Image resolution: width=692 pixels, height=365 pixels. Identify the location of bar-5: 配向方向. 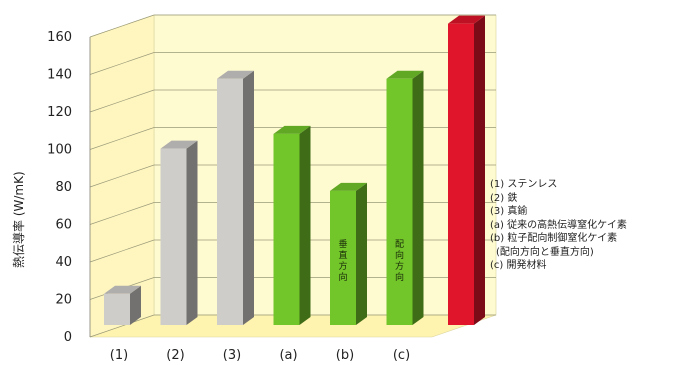
(405, 198).